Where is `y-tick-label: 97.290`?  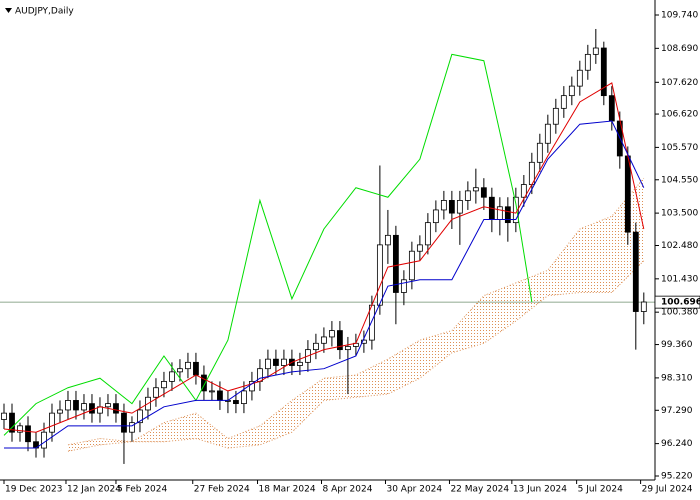 y-tick-label: 97.290 is located at coordinates (677, 411).